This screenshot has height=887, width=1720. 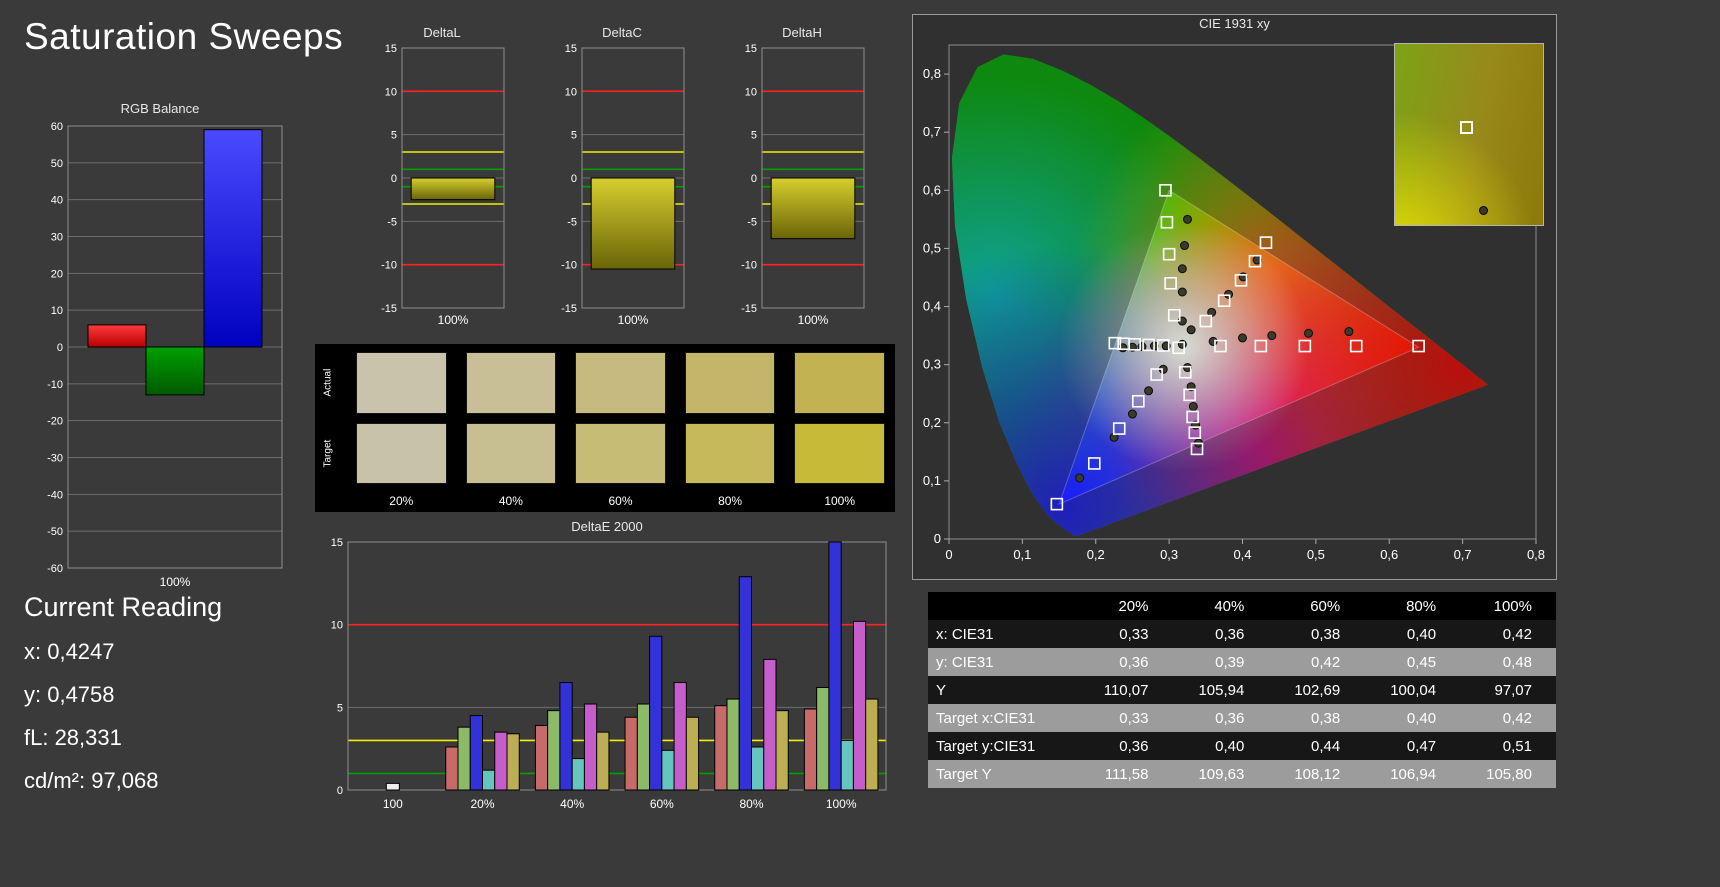 I want to click on swatch-actual-100%, so click(x=839, y=383).